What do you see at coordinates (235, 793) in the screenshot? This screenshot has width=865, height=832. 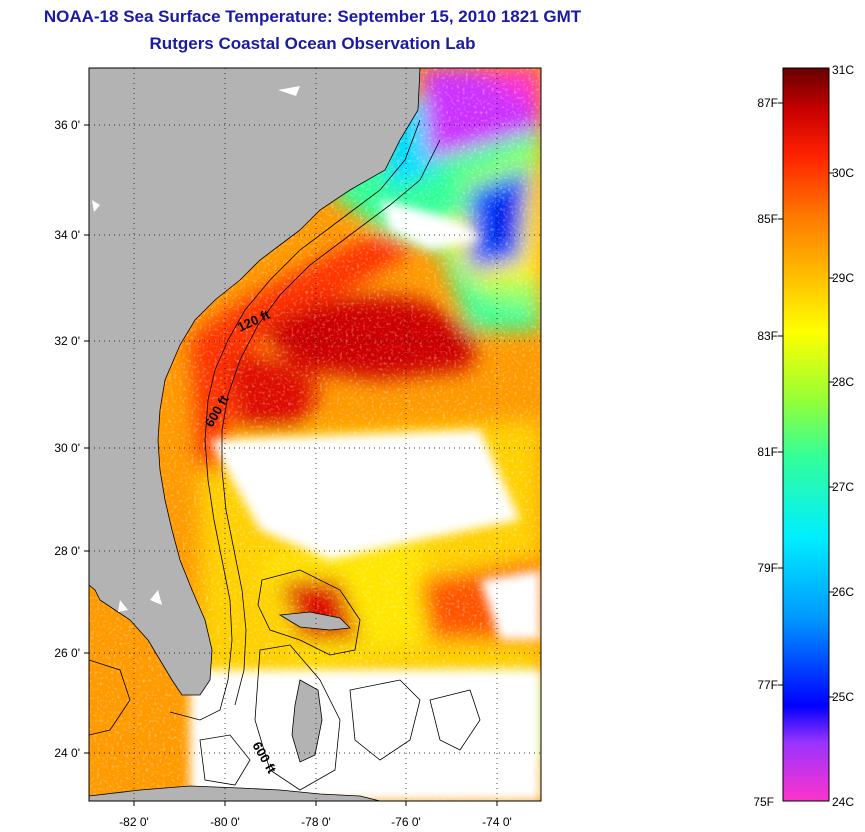 I see `land-cuba` at bounding box center [235, 793].